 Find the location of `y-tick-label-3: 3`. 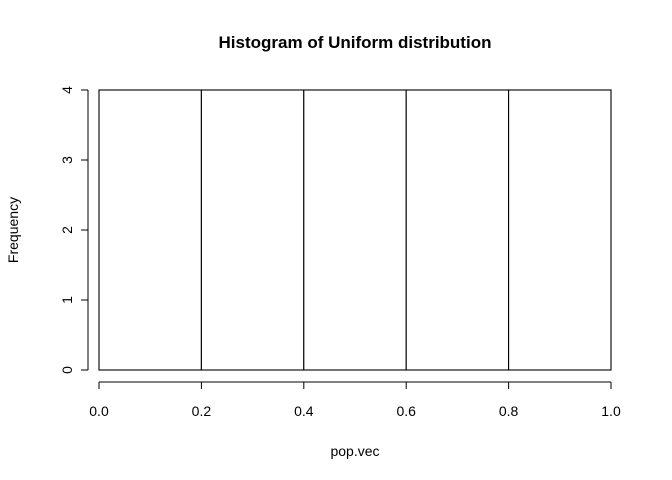

y-tick-label-3: 3 is located at coordinates (67, 160).